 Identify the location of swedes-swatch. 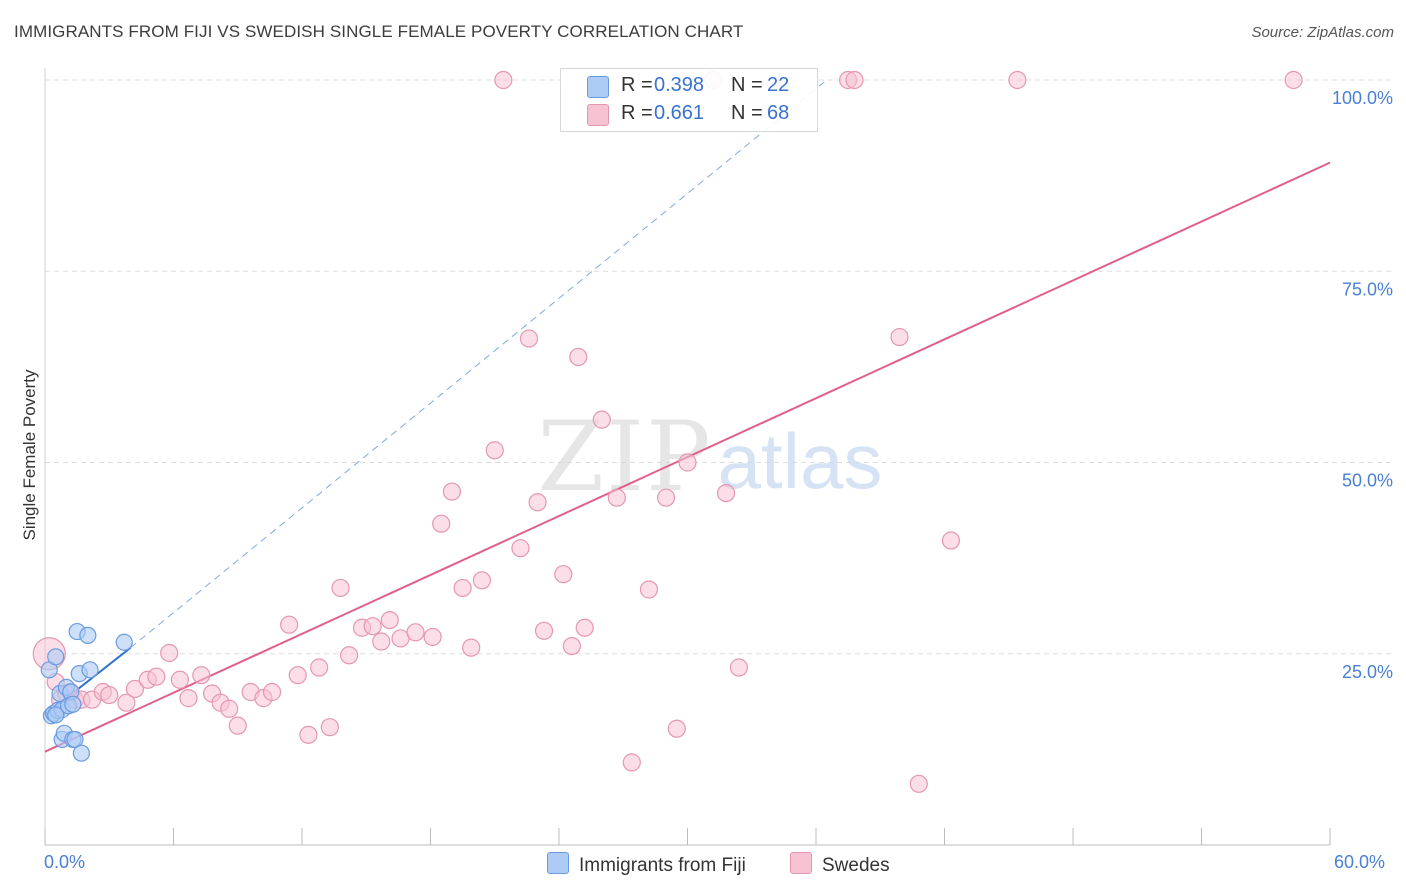
(598, 115).